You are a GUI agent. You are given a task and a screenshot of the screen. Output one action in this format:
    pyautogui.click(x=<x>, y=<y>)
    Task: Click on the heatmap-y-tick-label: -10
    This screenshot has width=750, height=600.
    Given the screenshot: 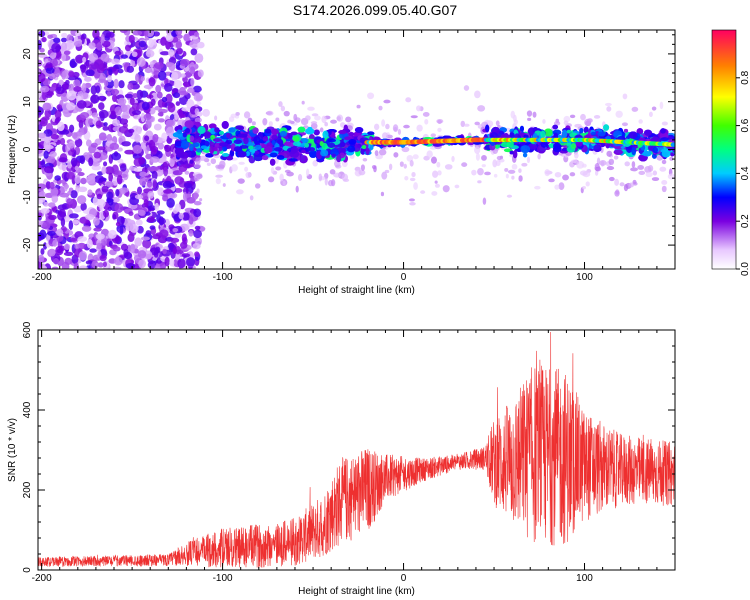 What is the action you would take?
    pyautogui.click(x=27, y=197)
    